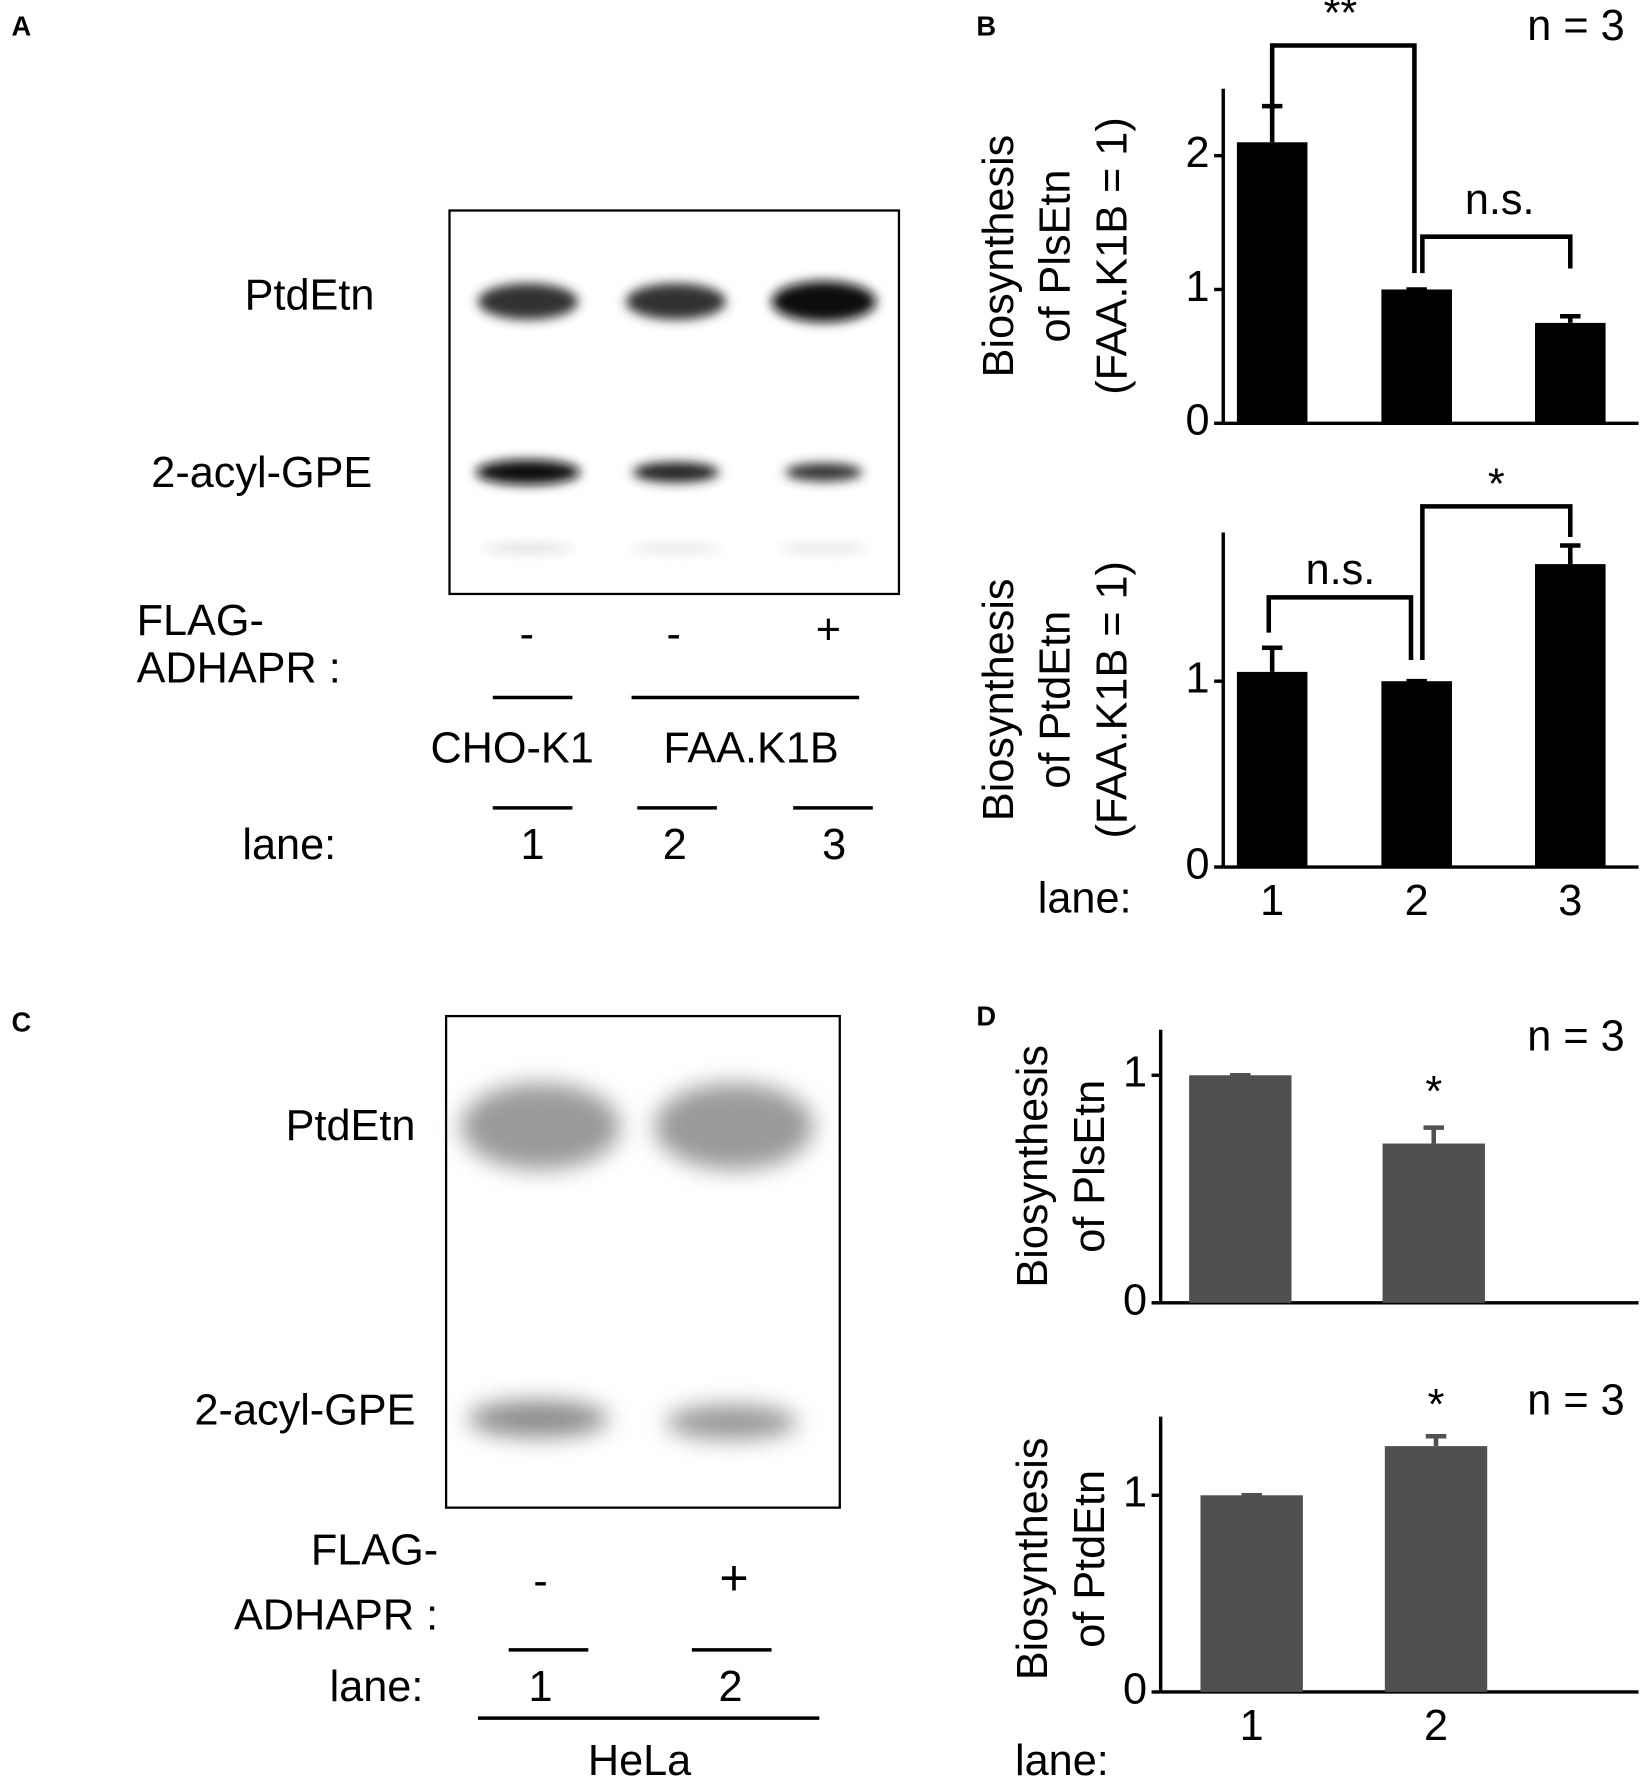 The width and height of the screenshot is (1650, 1788). Describe the element at coordinates (21, 1021) in the screenshot. I see `panel-label: C` at that location.